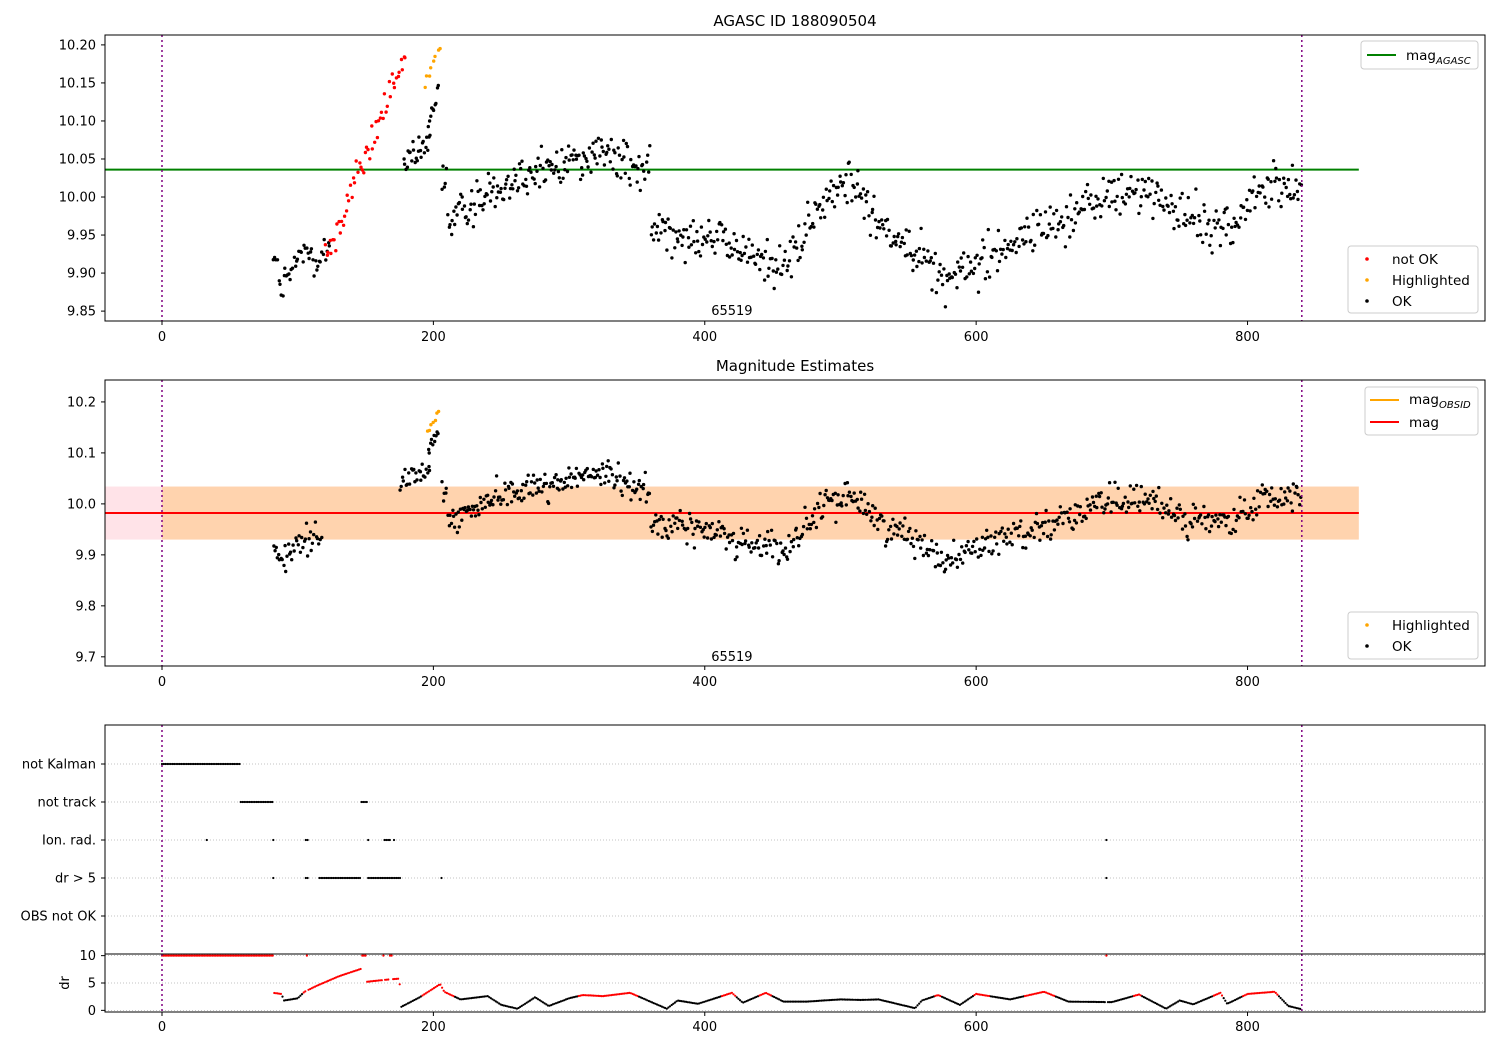 Image resolution: width=1500 pixels, height=1050 pixels. I want to click on flag-label: not track, so click(66, 803).